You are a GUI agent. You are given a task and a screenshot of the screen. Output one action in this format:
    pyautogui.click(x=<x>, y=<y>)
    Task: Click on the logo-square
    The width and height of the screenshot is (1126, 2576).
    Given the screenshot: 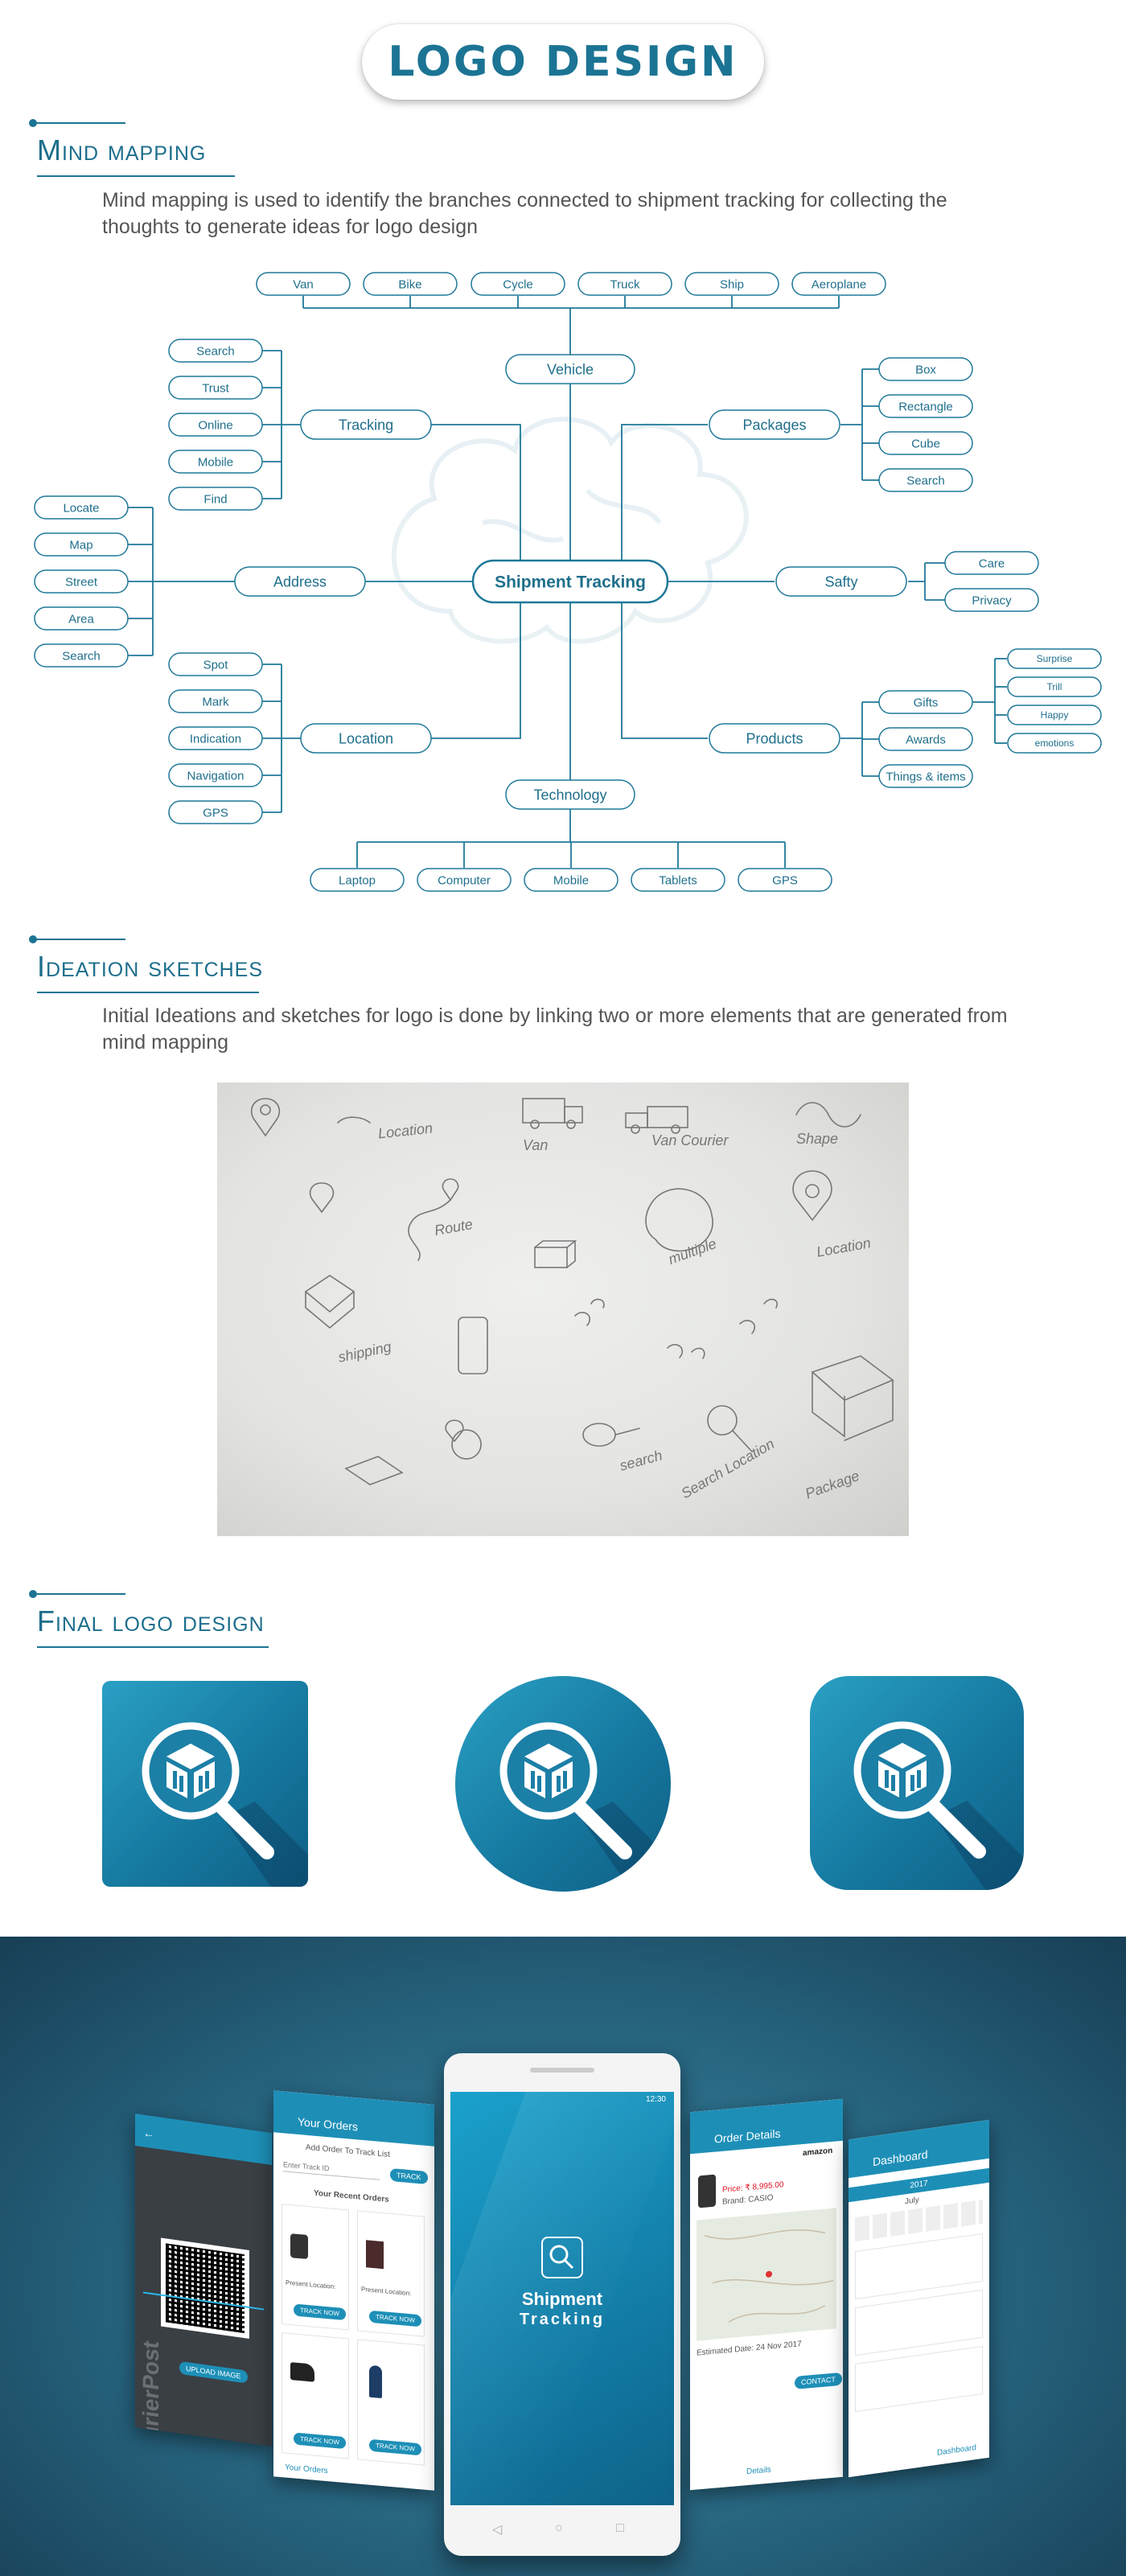 What is the action you would take?
    pyautogui.click(x=205, y=1784)
    